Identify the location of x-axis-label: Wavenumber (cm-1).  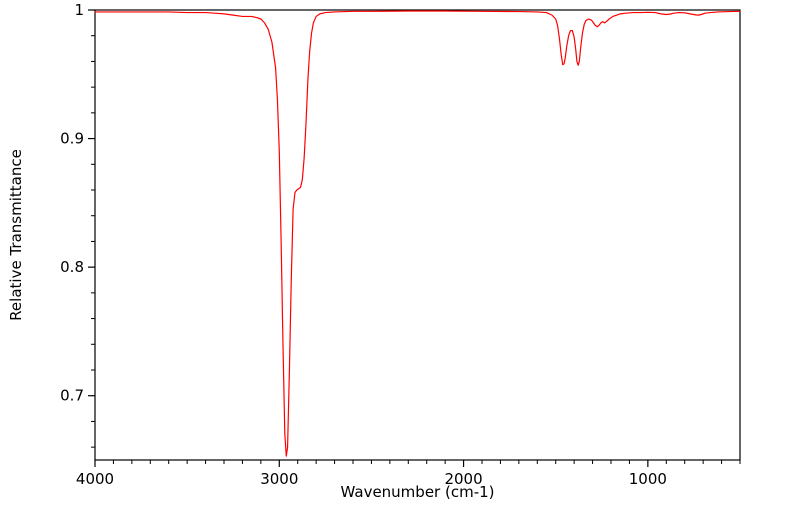
(417, 492).